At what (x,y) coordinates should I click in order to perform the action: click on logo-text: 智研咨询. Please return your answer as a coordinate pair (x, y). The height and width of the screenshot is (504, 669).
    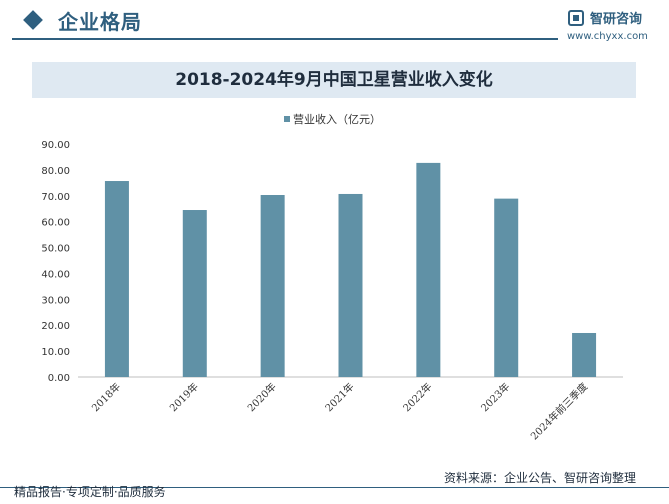
    Looking at the image, I should click on (616, 19).